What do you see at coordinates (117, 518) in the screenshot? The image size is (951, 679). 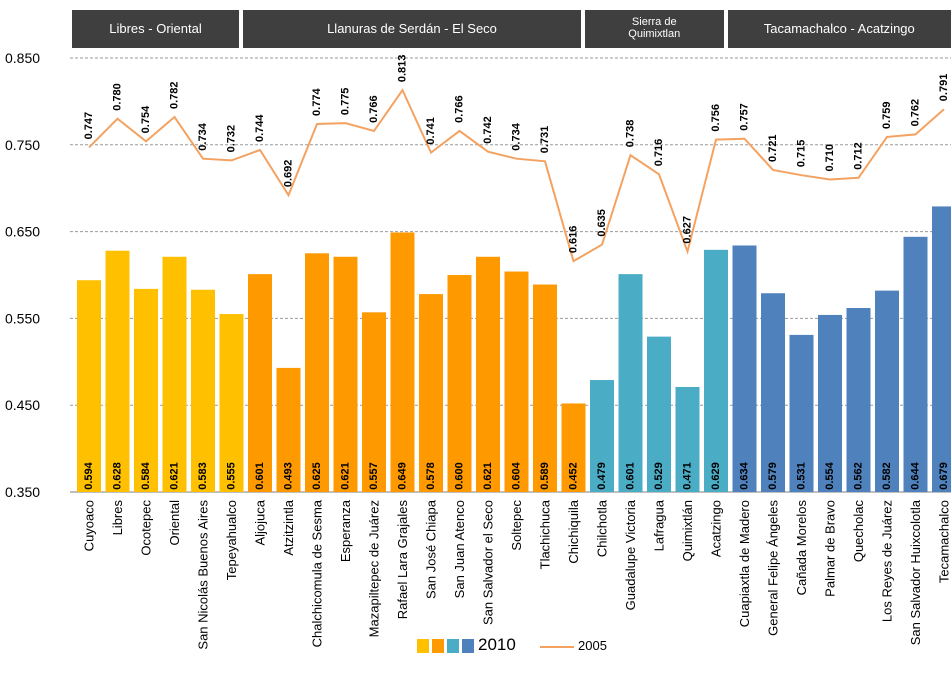 I see `x-tick-label-1: Libres` at bounding box center [117, 518].